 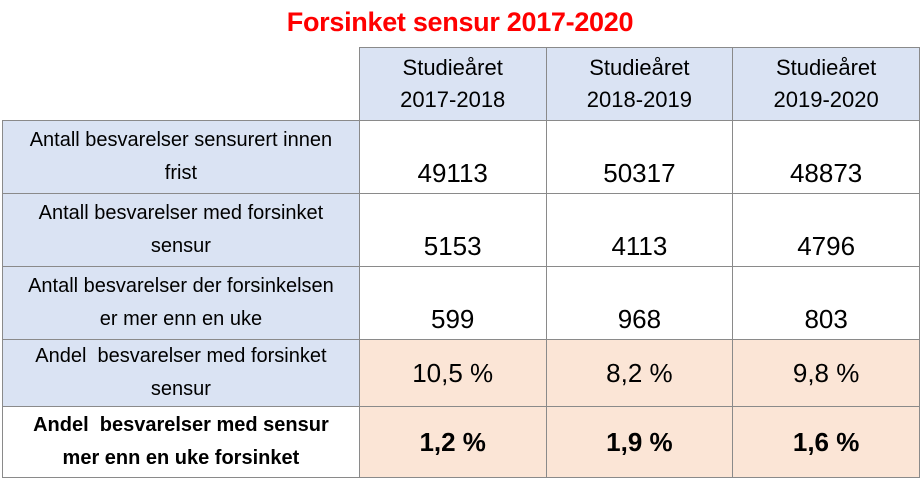 I want to click on table-cell: 968, so click(x=639, y=303).